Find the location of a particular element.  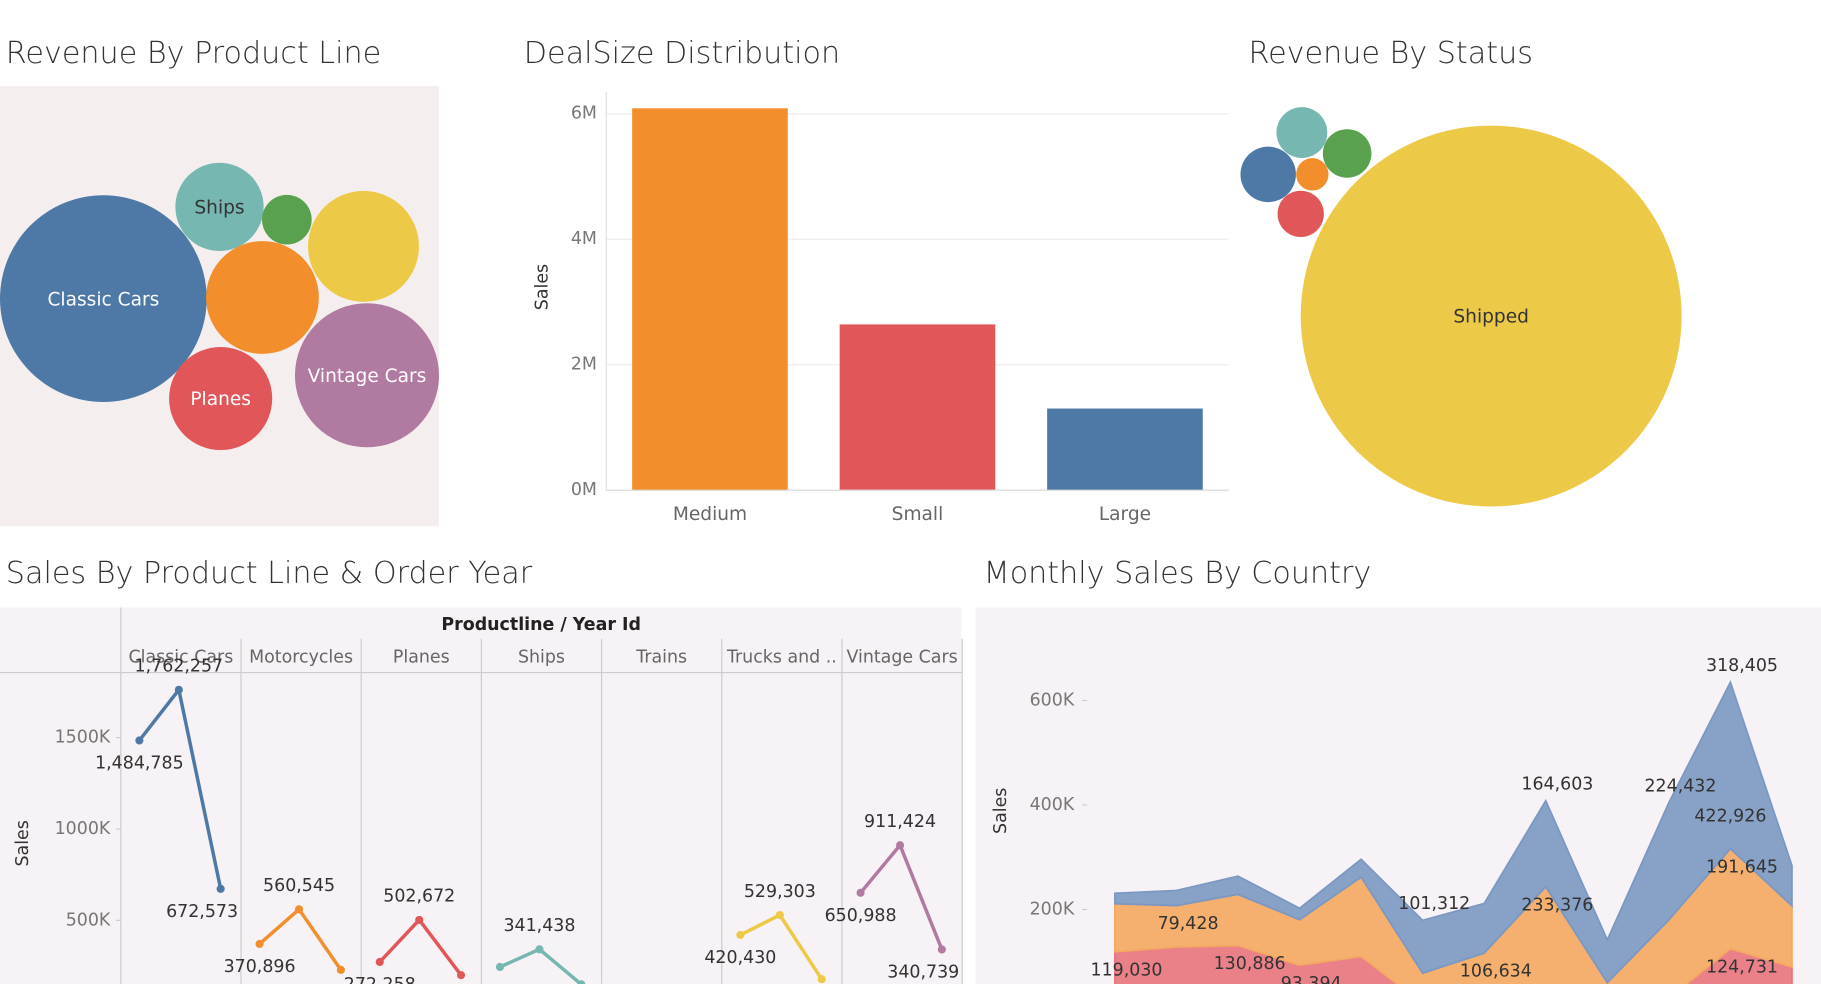

data-label: 233,376 is located at coordinates (1557, 905).